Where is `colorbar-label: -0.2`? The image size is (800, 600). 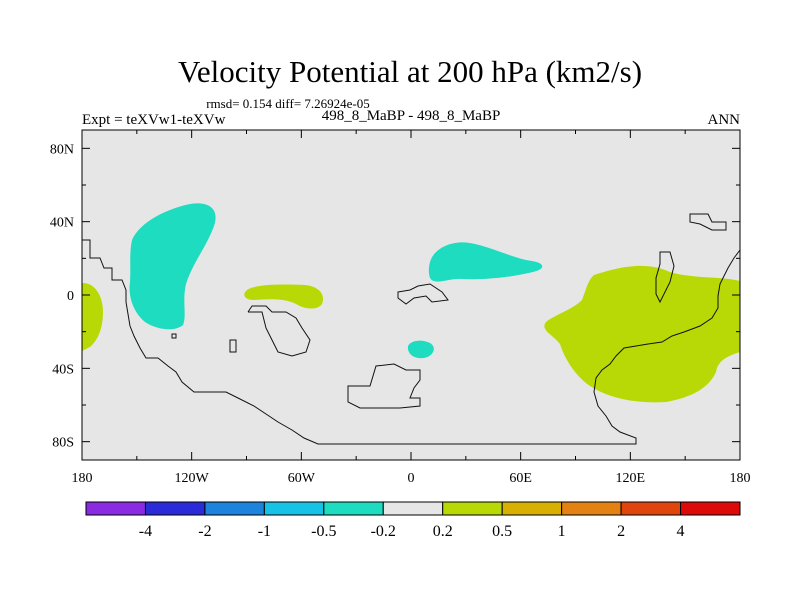
colorbar-label: -0.2 is located at coordinates (383, 531).